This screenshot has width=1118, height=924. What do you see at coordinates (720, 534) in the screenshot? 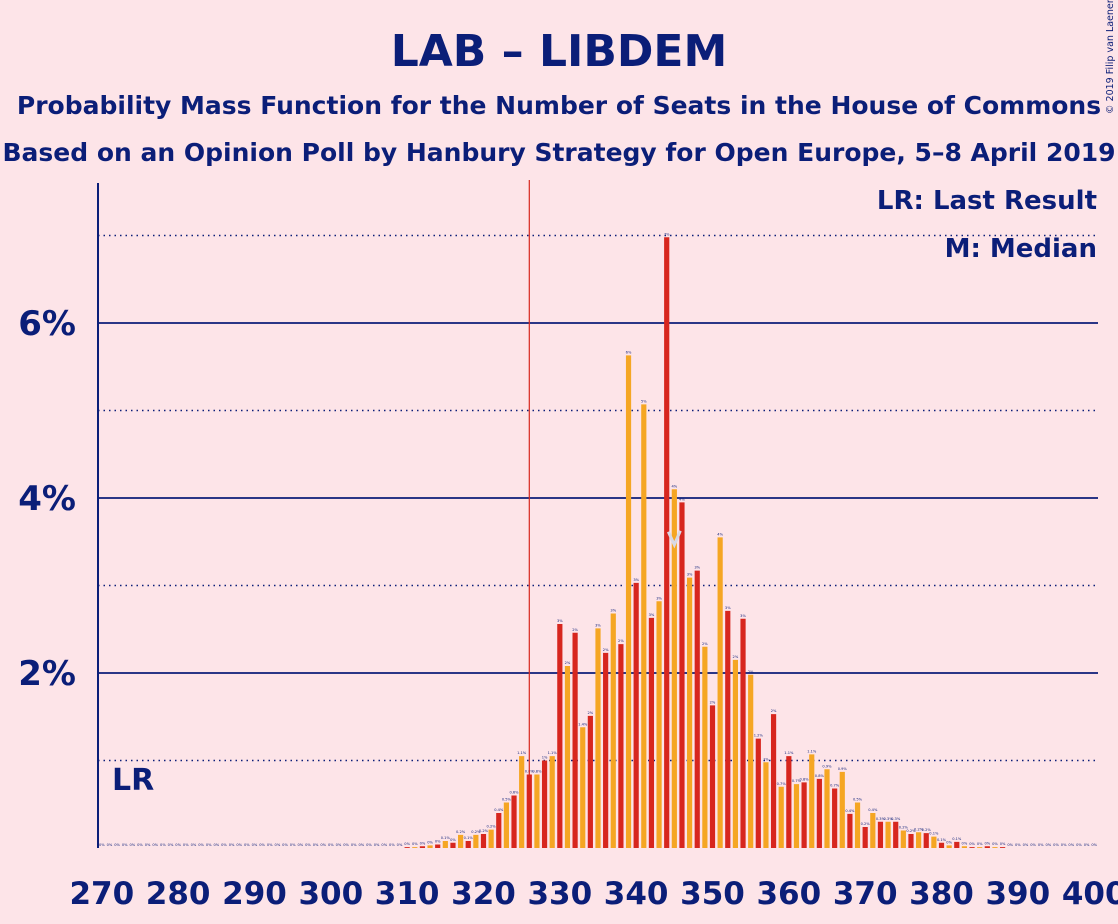
I see `bar-label-351: 4%` at bounding box center [720, 534].